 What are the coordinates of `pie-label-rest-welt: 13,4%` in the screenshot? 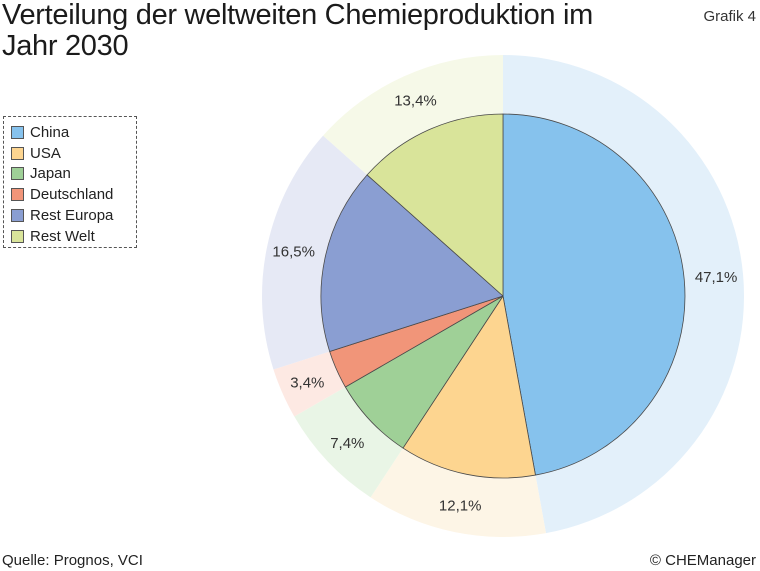 It's located at (415, 101).